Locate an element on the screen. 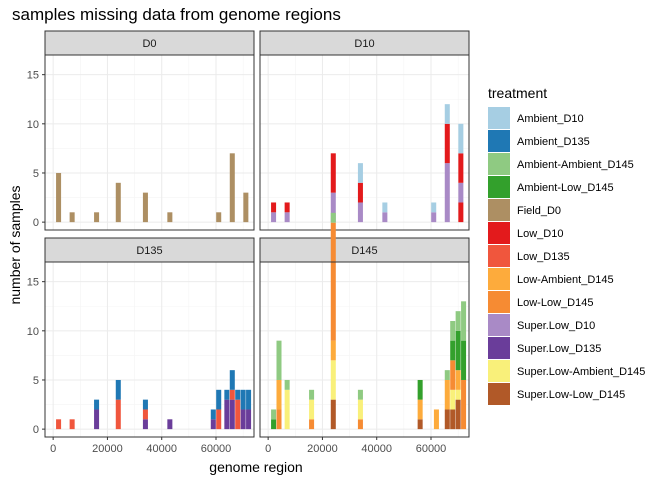 This screenshot has width=672, height=480. x-tick-label: 20000 is located at coordinates (107, 449).